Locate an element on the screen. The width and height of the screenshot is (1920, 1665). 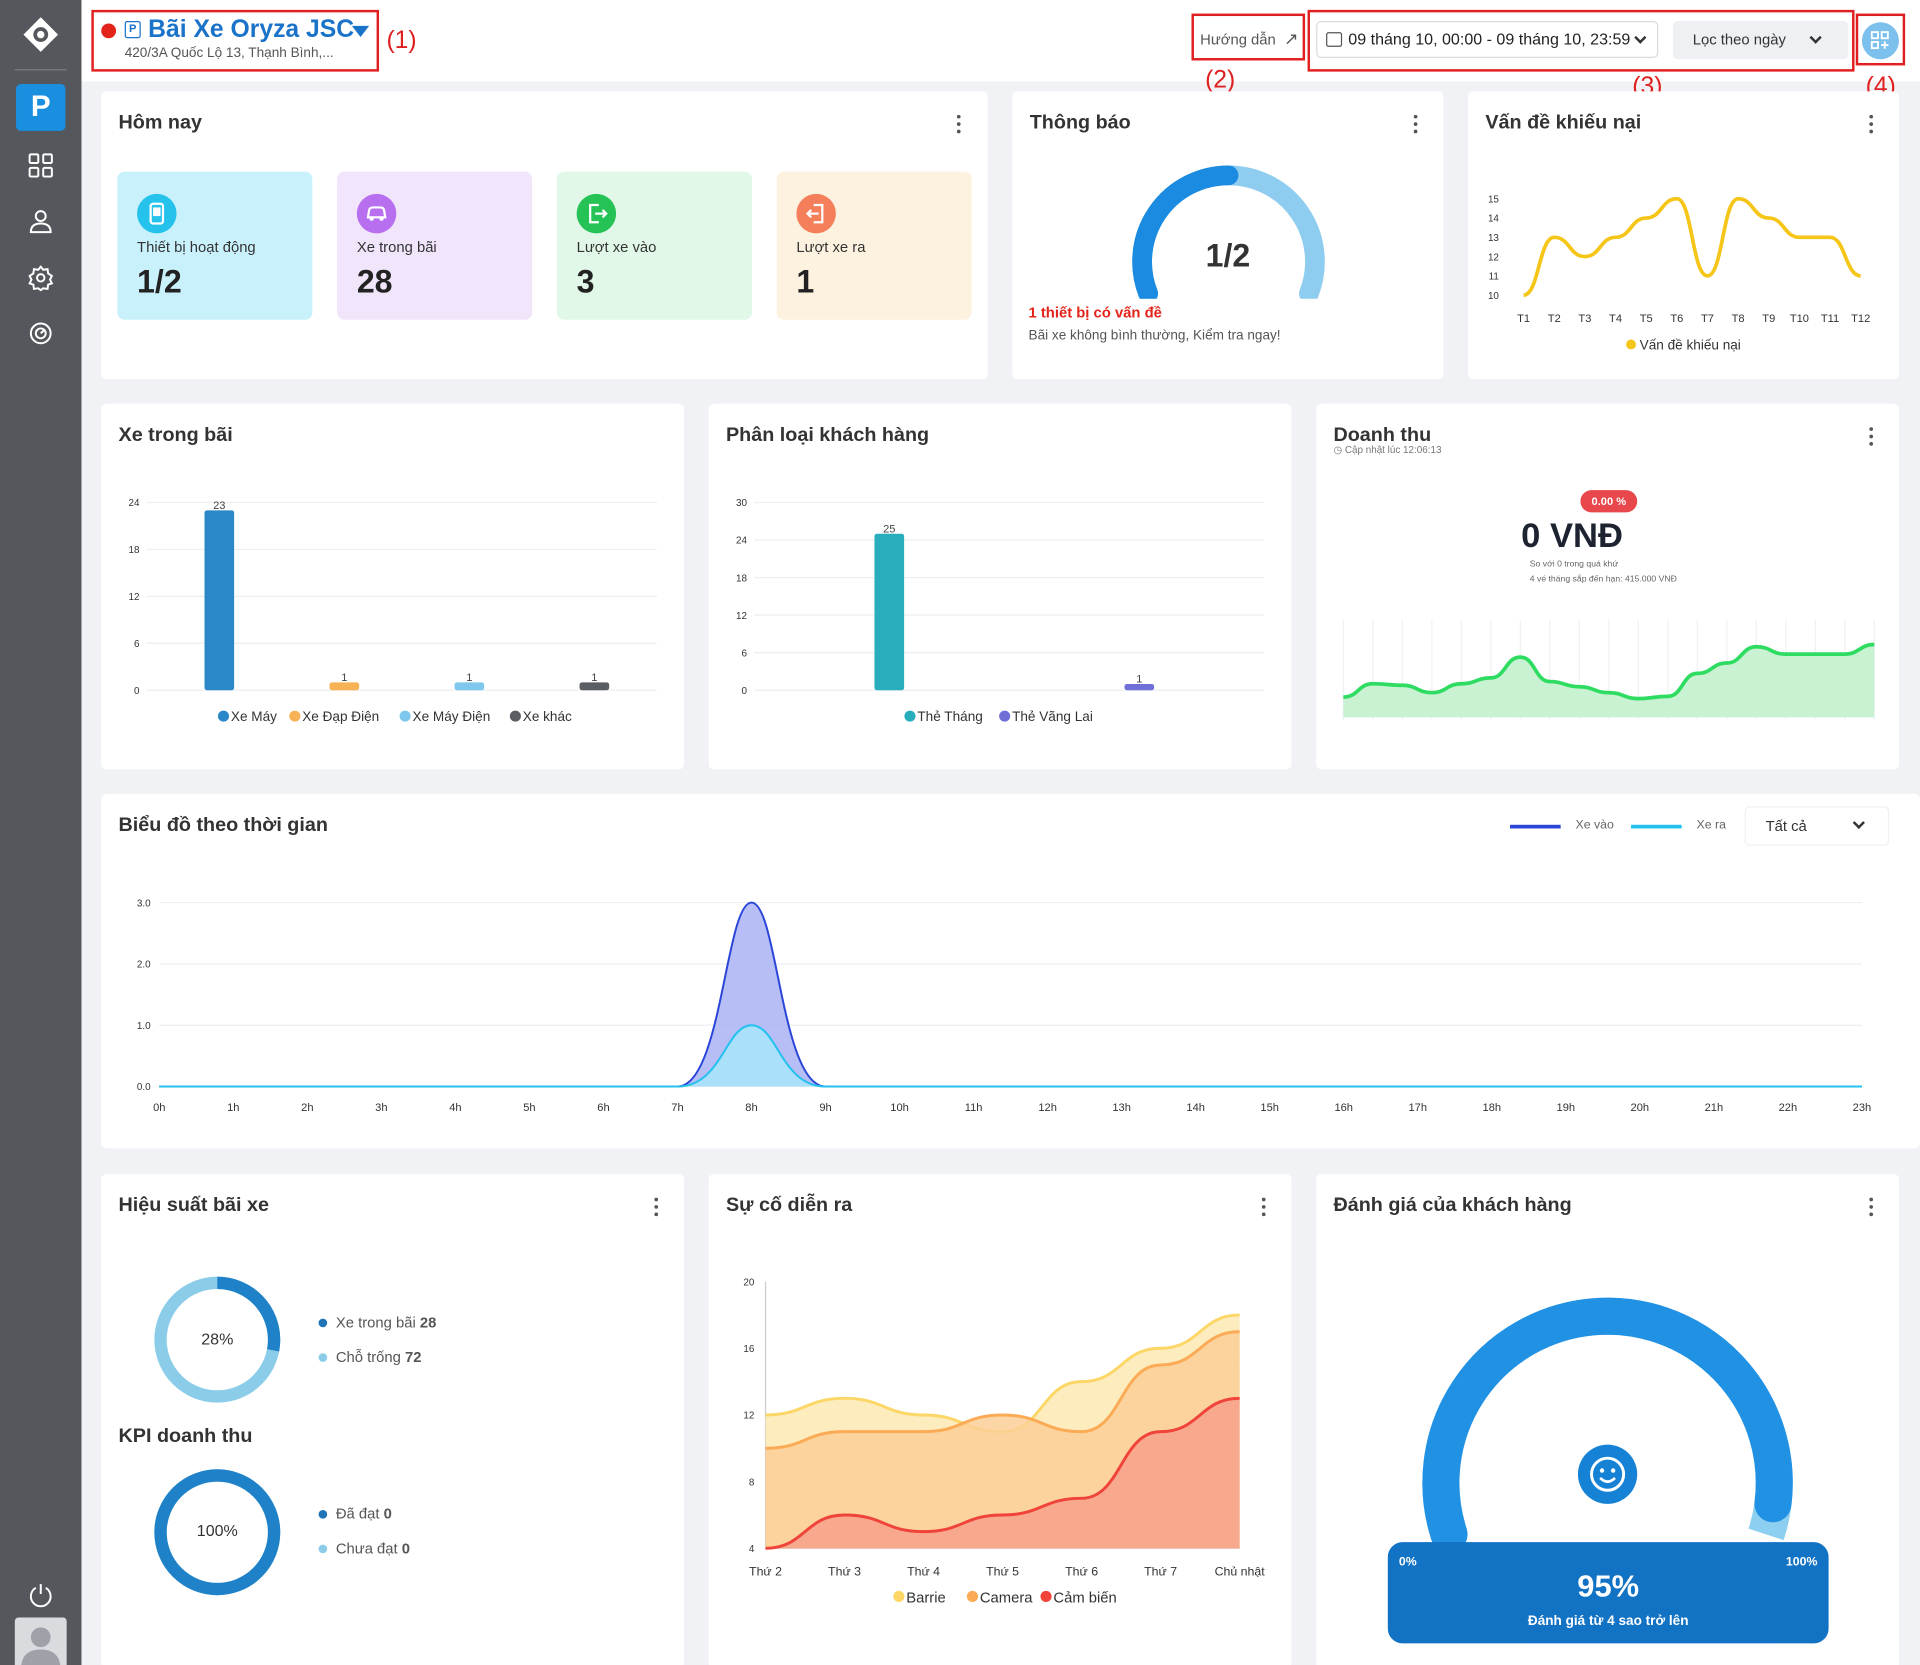
legend-occupied-value: 28 is located at coordinates (428, 1322).